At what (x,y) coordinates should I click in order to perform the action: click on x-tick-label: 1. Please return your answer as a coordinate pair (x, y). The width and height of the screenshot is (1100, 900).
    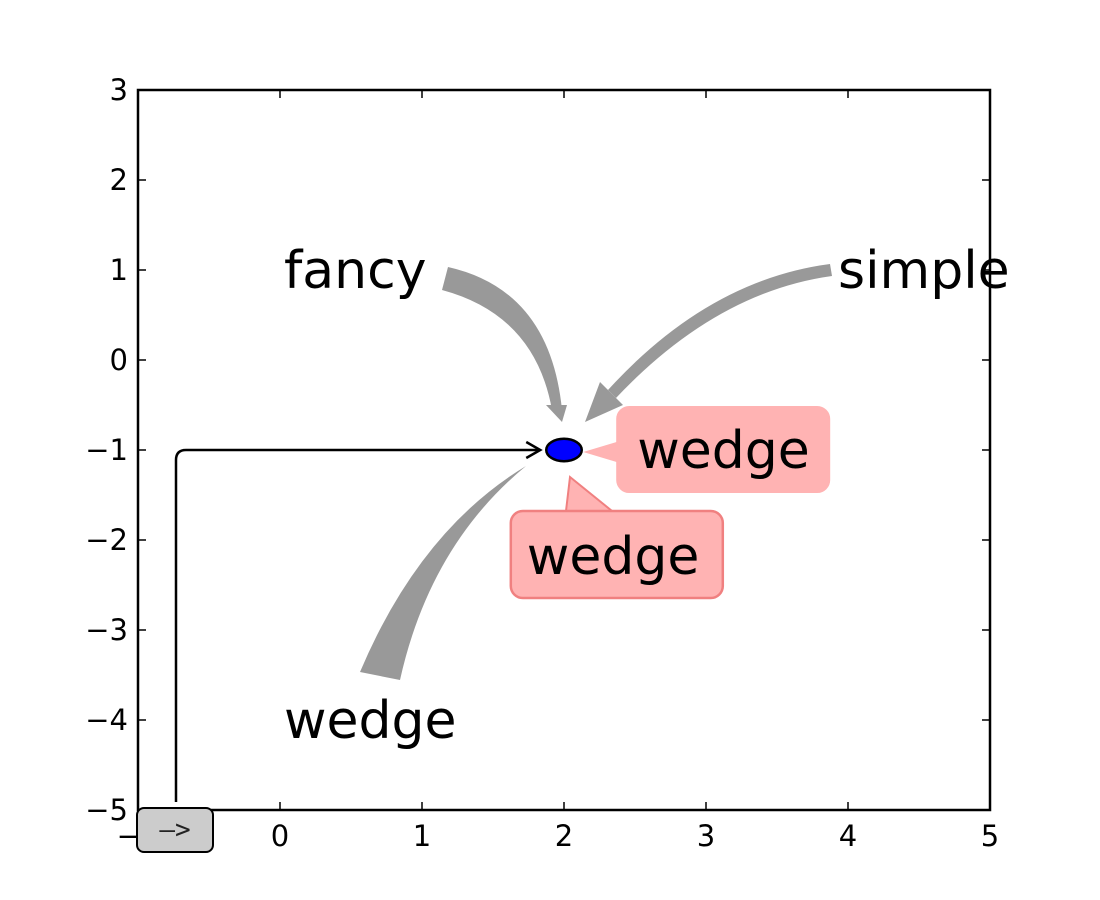
    Looking at the image, I should click on (422, 836).